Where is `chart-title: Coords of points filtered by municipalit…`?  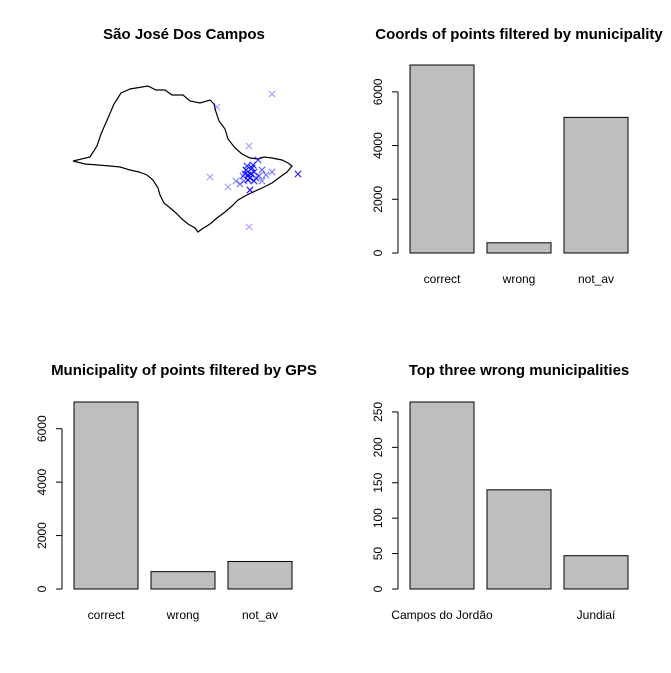 chart-title: Coords of points filtered by municipalit… is located at coordinates (519, 34).